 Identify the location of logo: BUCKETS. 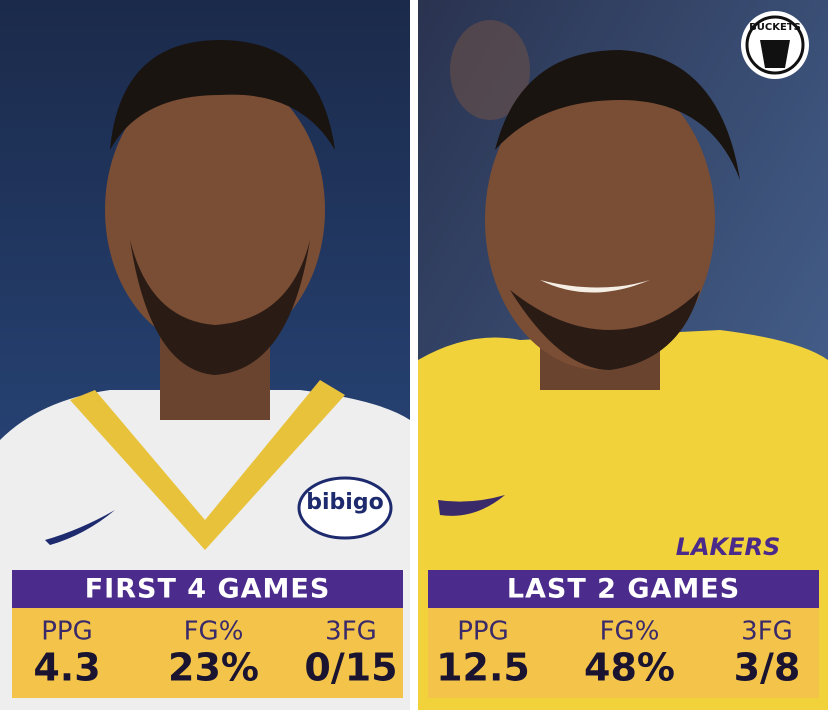
(775, 27).